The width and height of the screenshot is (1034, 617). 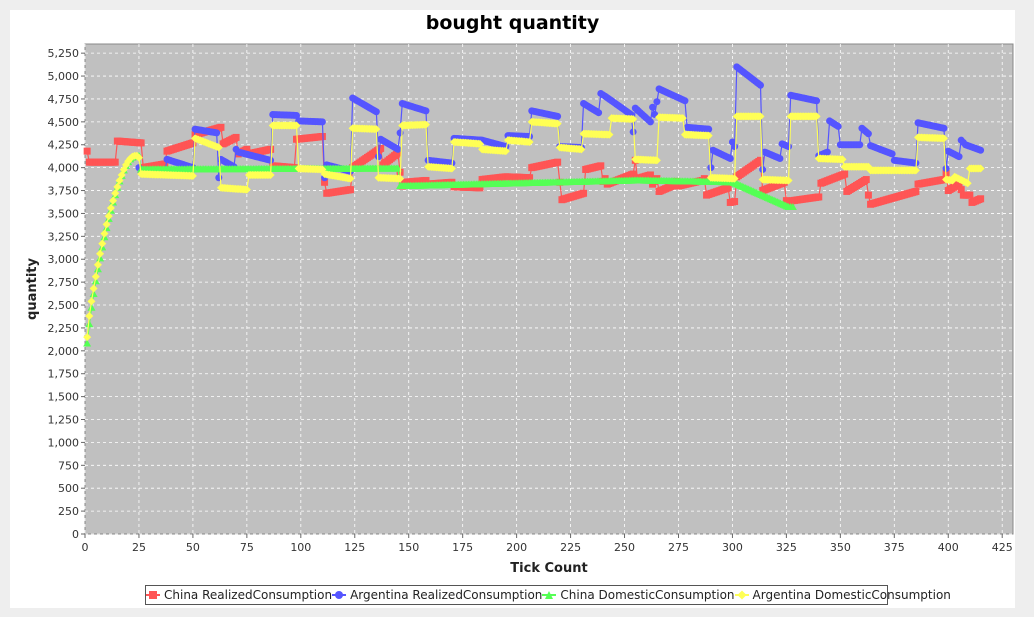 What do you see at coordinates (139, 547) in the screenshot?
I see `x-tick-label: 25` at bounding box center [139, 547].